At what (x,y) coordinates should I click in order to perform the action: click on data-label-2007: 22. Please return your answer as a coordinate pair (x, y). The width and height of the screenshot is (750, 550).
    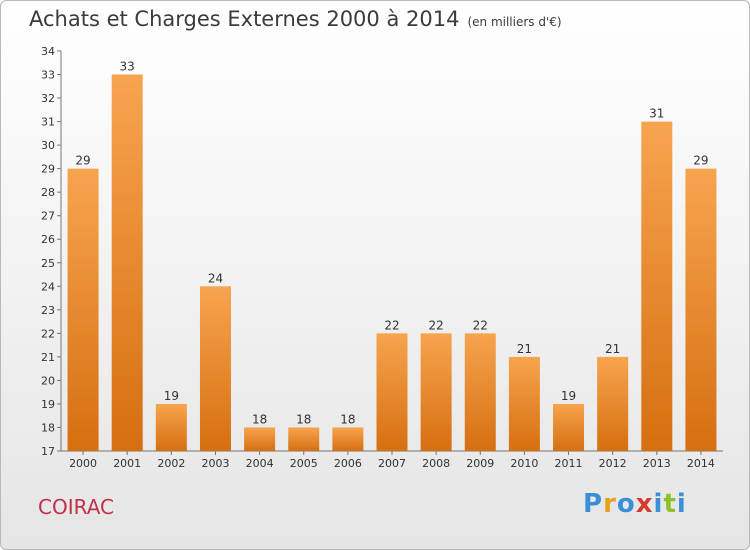
    Looking at the image, I should click on (391, 325).